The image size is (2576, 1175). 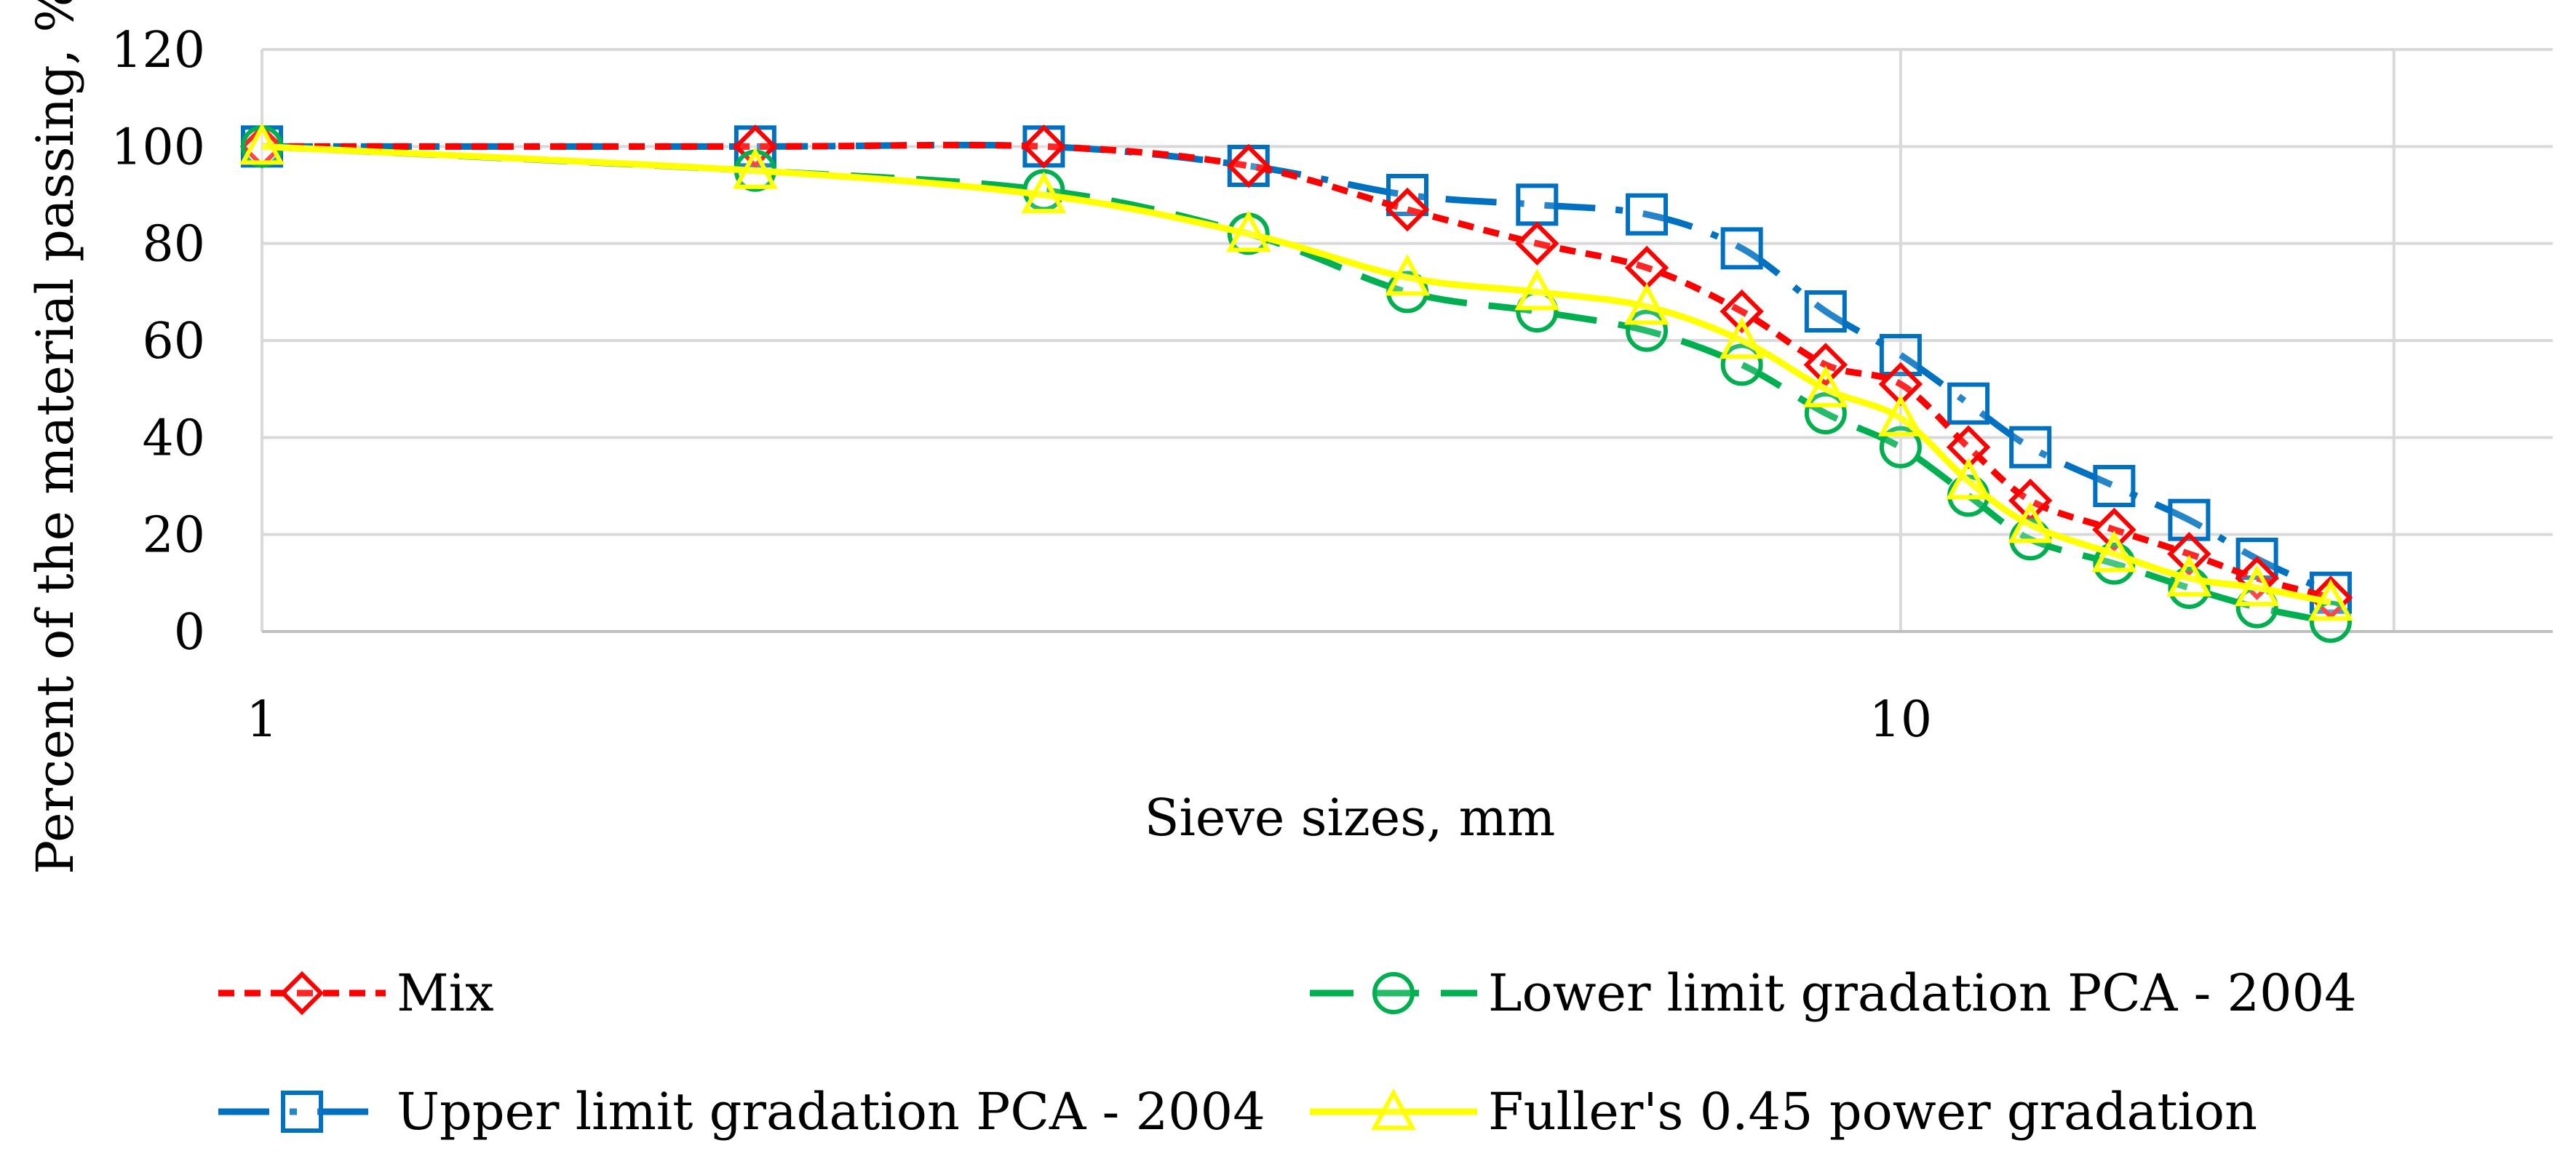 What do you see at coordinates (173, 245) in the screenshot?
I see `y-tick-label: 80` at bounding box center [173, 245].